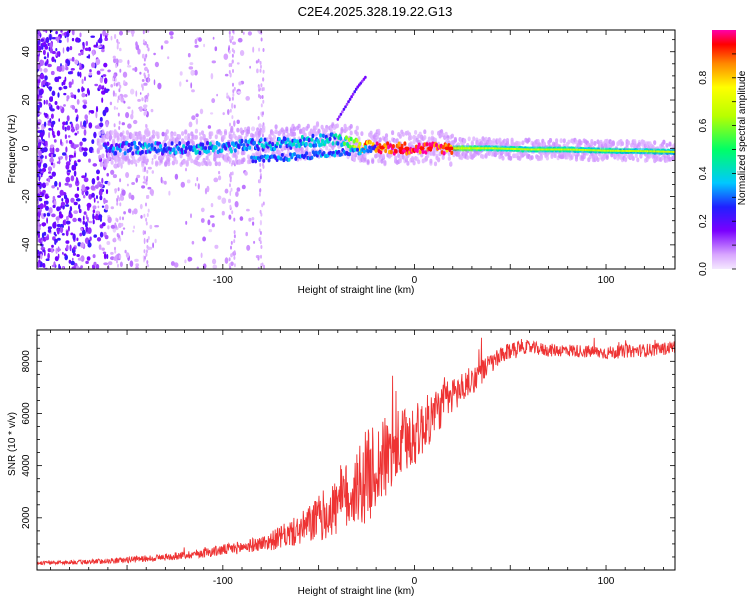  Describe the element at coordinates (606, 581) in the screenshot. I see `x-tick-label: 100` at that location.